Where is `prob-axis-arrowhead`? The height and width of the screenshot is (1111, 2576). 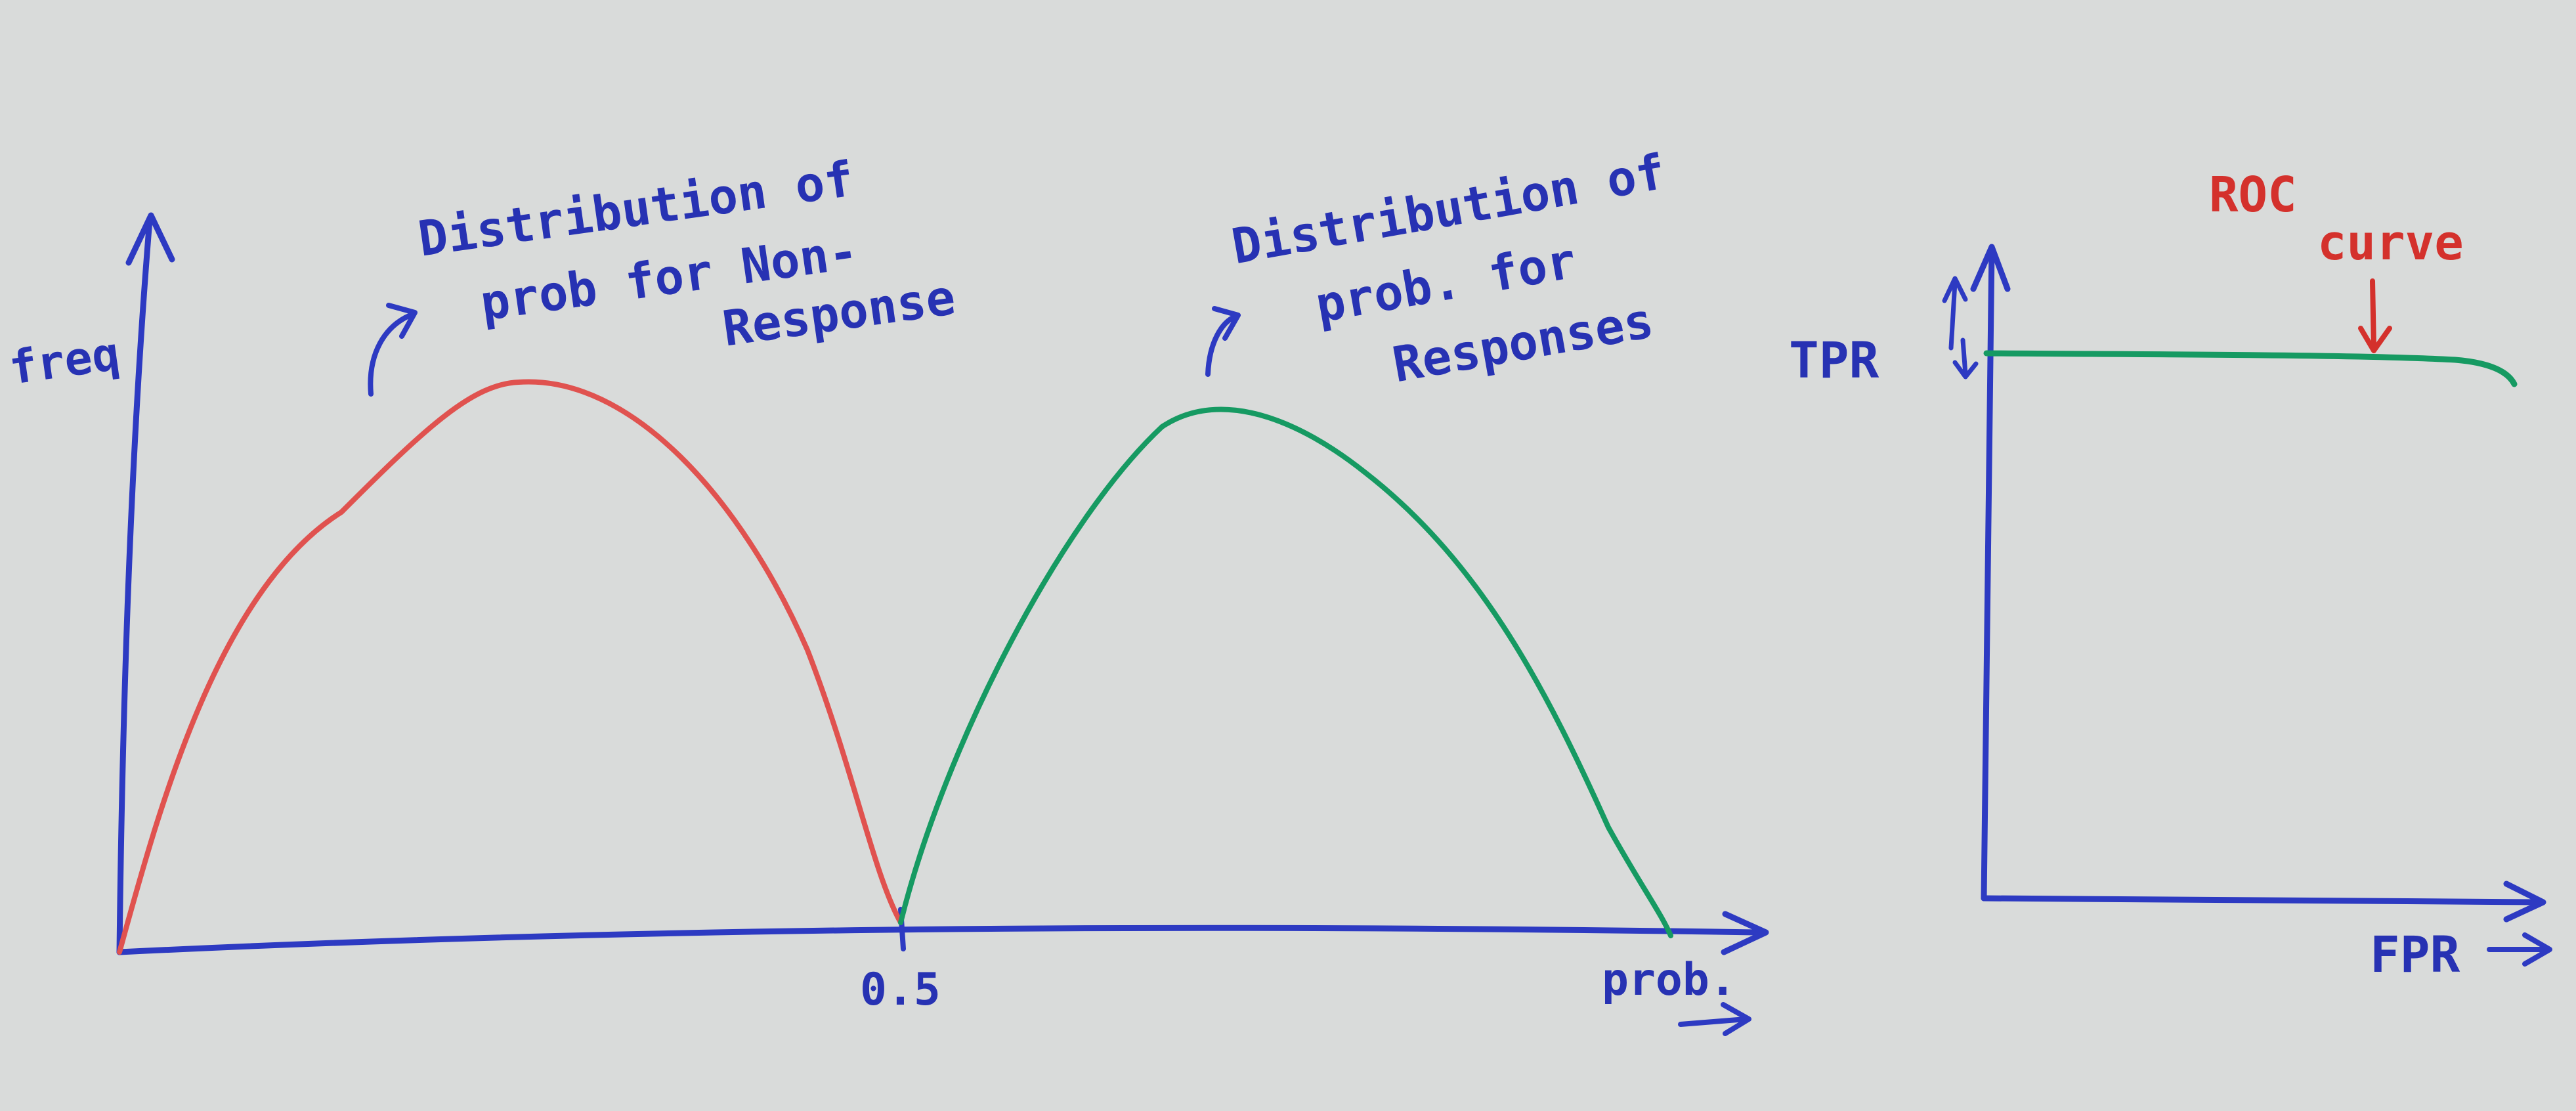 prob-axis-arrowhead is located at coordinates (1745, 933).